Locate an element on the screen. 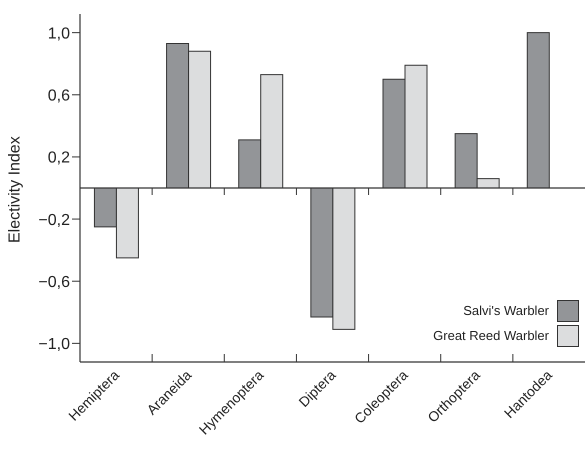 This screenshot has height=453, width=585. y-tick-label: 1,0 is located at coordinates (59, 33).